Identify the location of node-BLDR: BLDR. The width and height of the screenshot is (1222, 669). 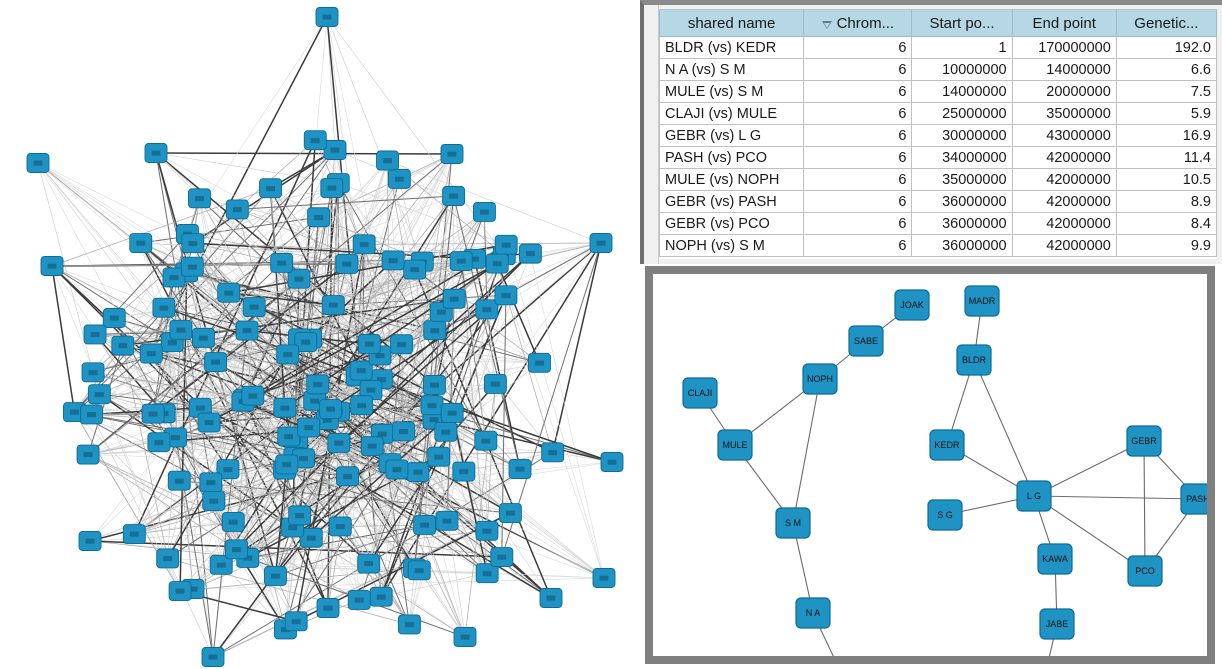
(974, 360).